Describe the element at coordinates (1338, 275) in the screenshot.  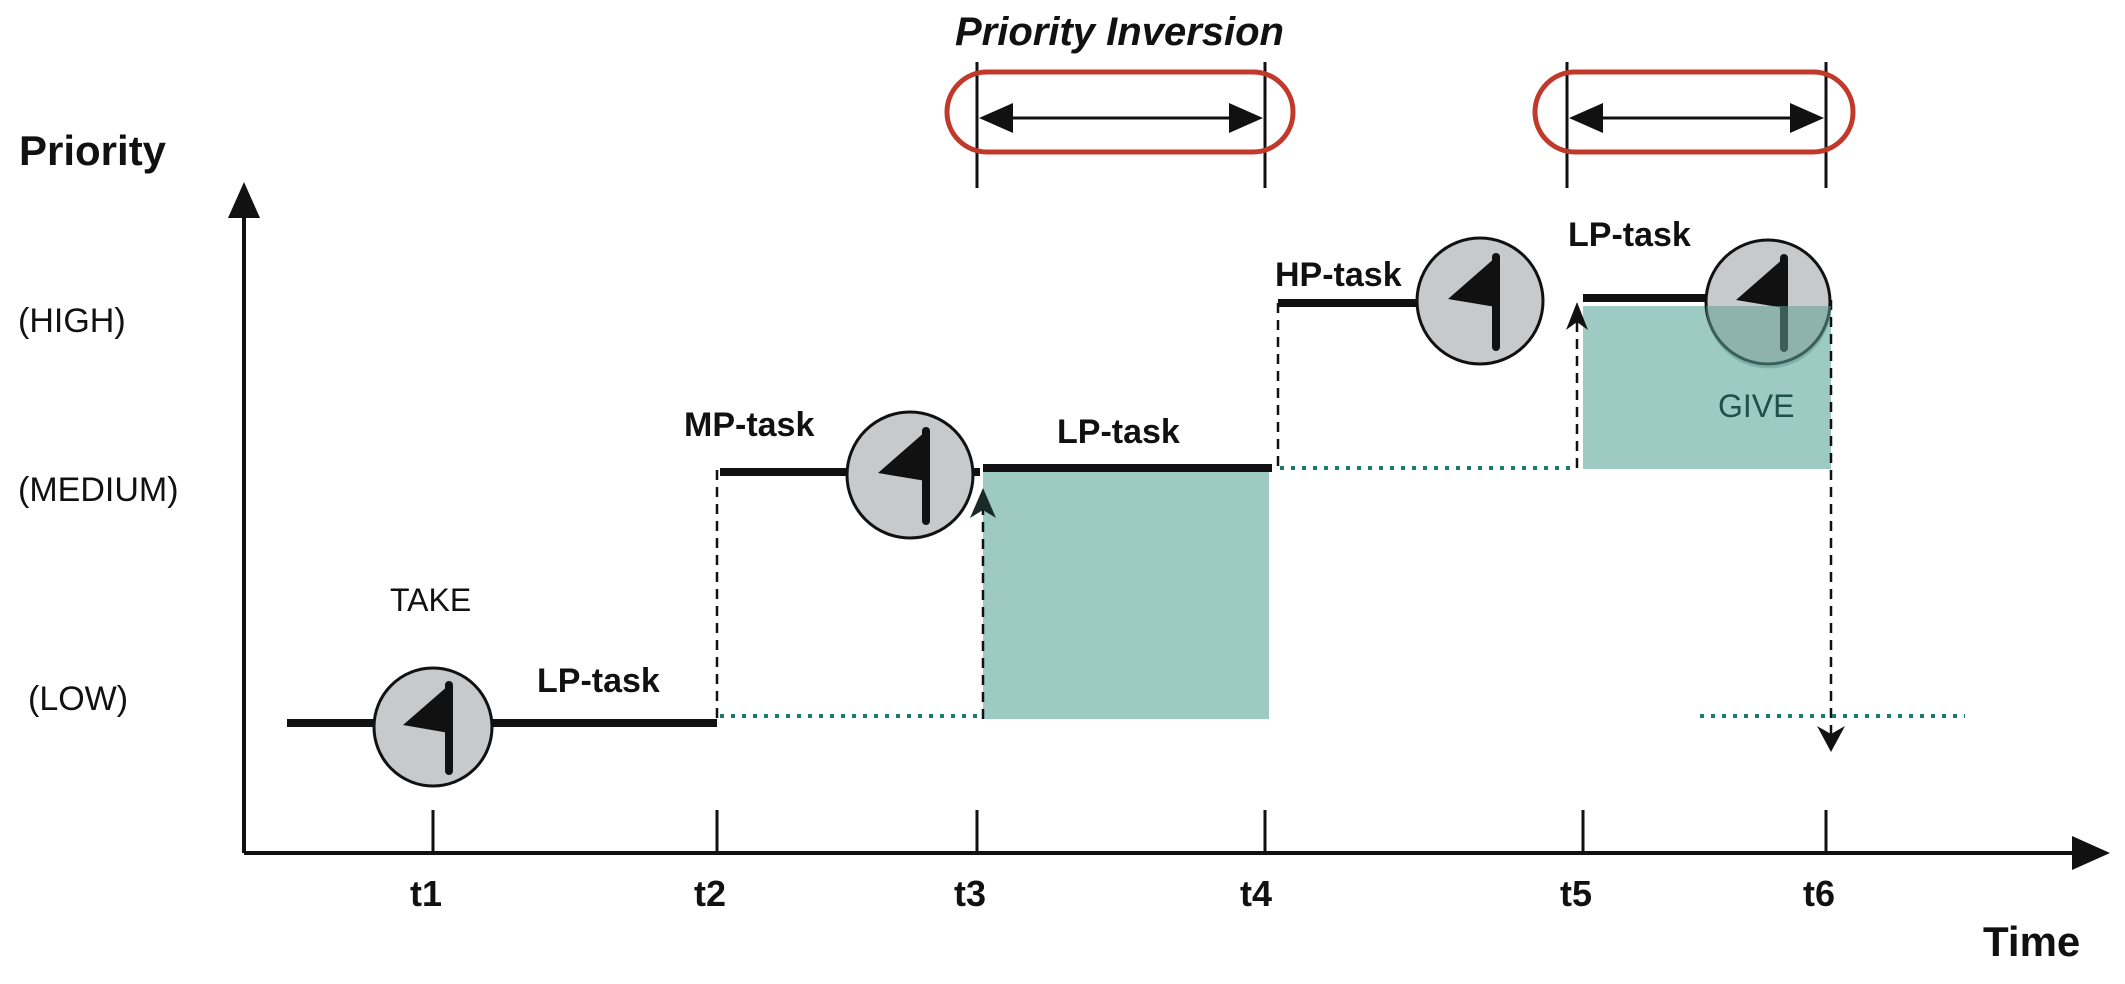
I see `task-label-hp: HP-task` at that location.